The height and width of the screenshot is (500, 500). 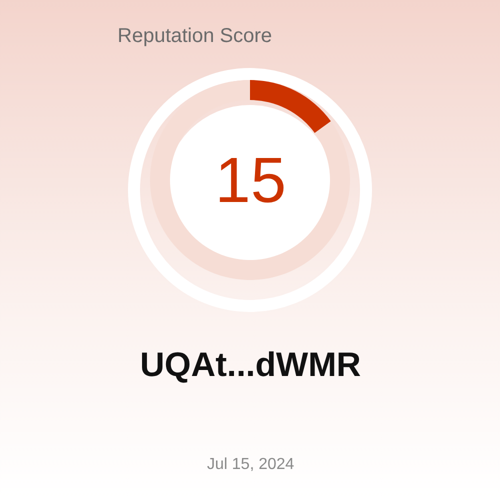 I want to click on text: 15, so click(x=250, y=180).